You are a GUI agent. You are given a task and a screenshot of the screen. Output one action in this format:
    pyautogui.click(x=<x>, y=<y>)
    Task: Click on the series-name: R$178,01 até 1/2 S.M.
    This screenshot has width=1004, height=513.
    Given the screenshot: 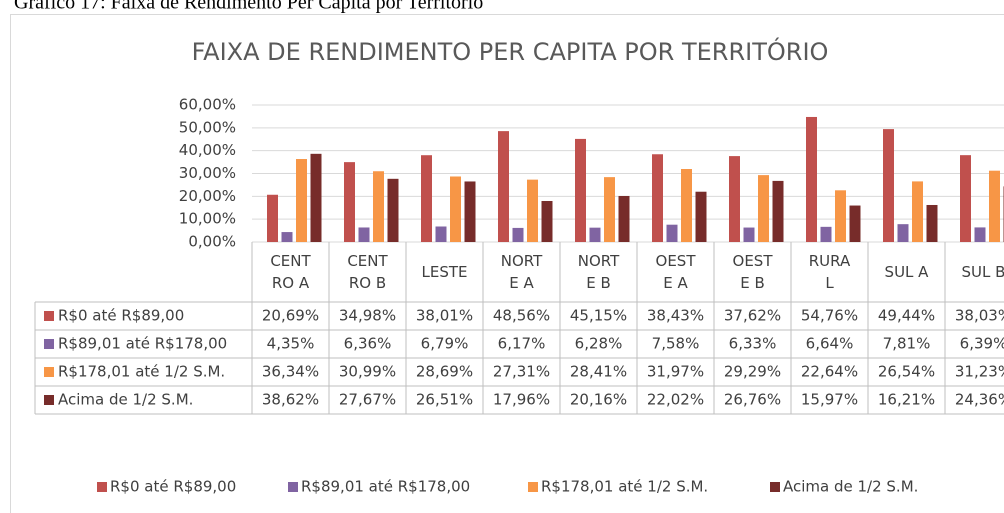 What is the action you would take?
    pyautogui.click(x=141, y=372)
    